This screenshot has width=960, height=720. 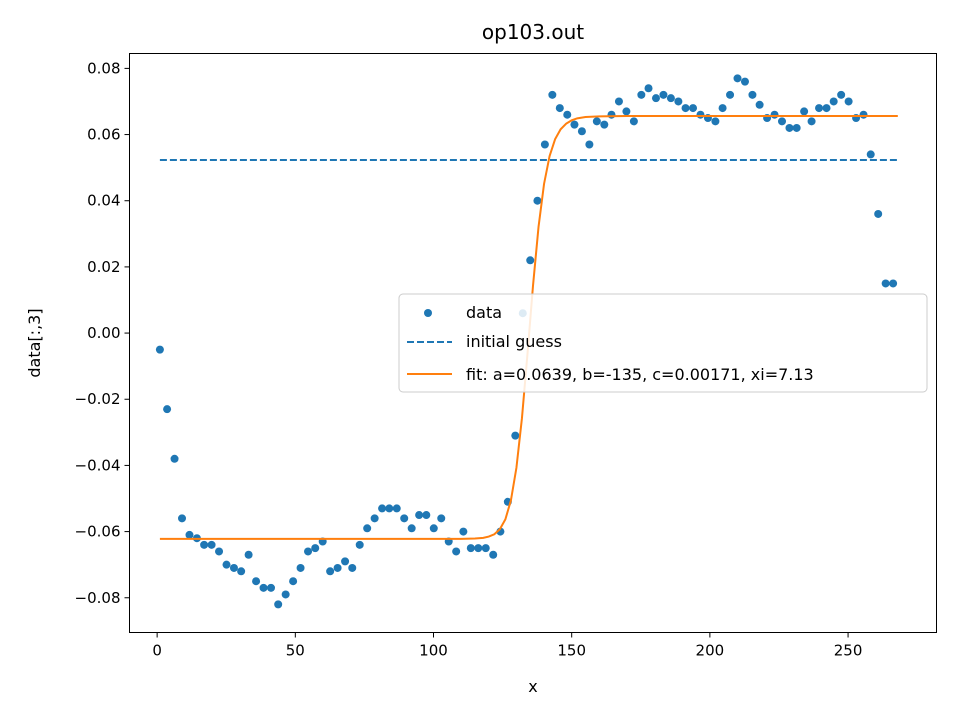 I want to click on chart-title: op103.out, so click(x=533, y=32).